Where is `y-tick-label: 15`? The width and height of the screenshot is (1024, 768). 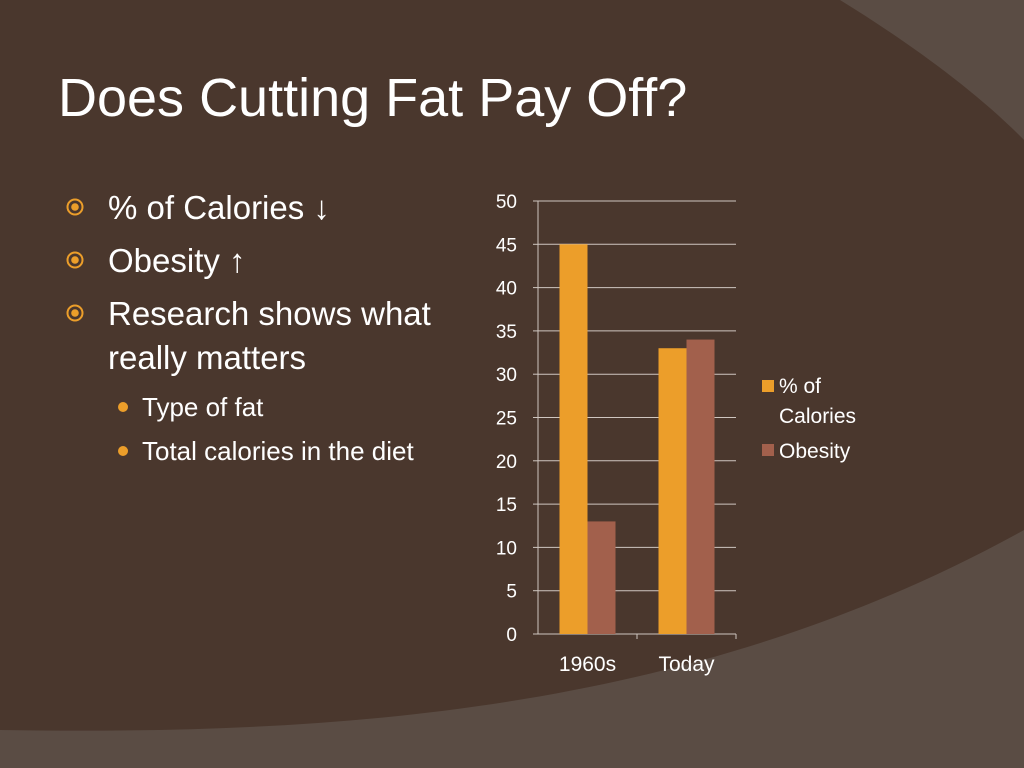
y-tick-label: 15 is located at coordinates (506, 505).